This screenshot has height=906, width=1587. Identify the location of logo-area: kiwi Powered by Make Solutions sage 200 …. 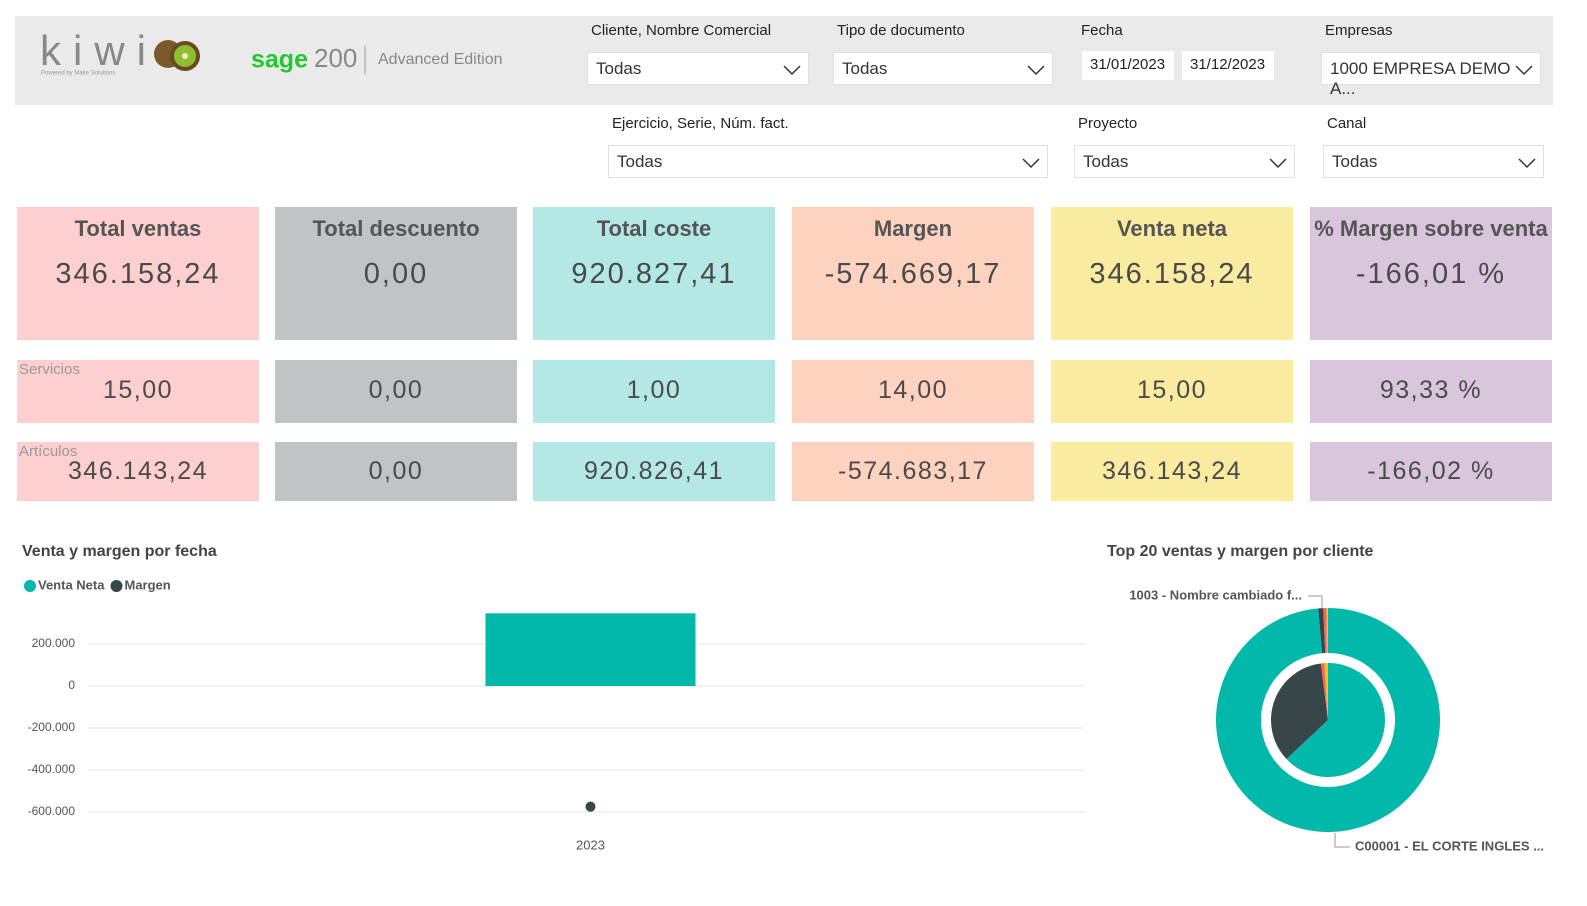
(271, 52).